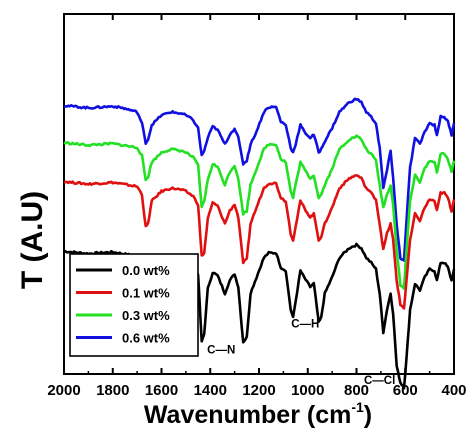 This screenshot has height=445, width=474. I want to click on y-axis-label: T (A.U), so click(32, 240).